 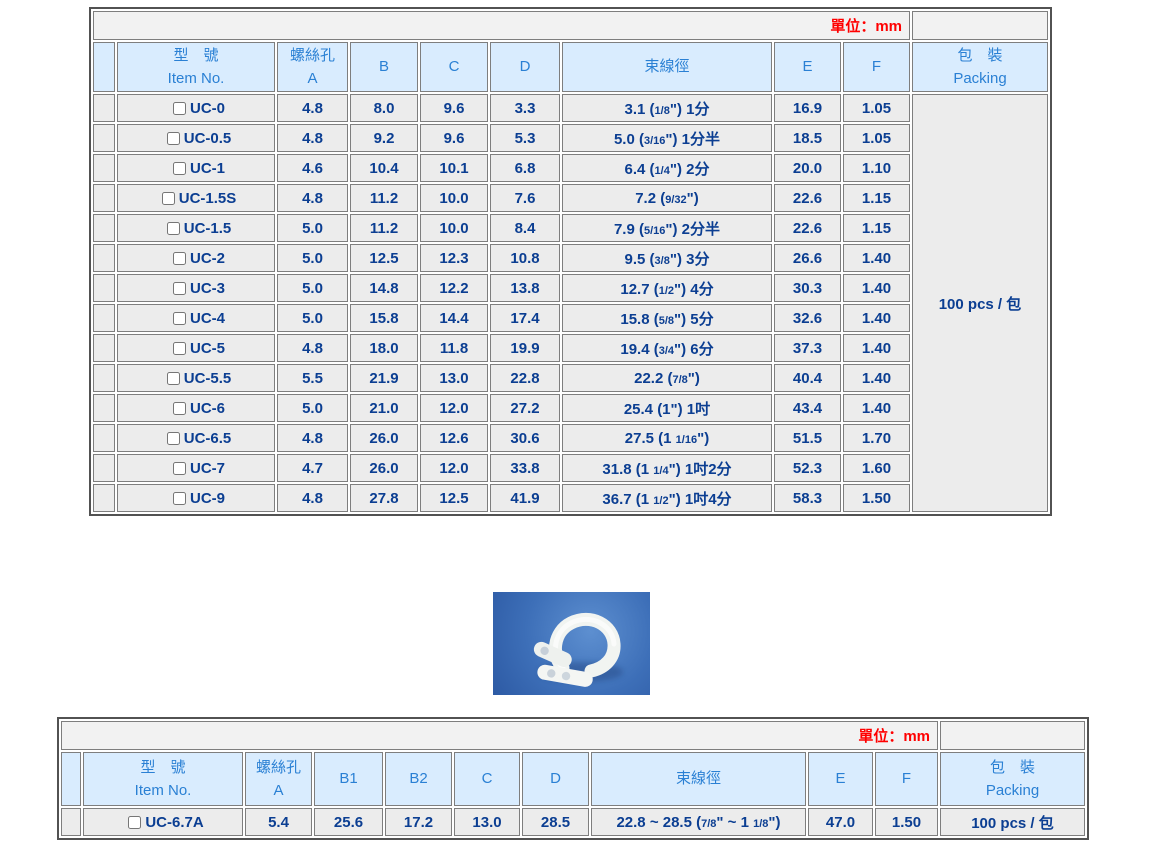 I want to click on value-c: 12.5, so click(x=454, y=498).